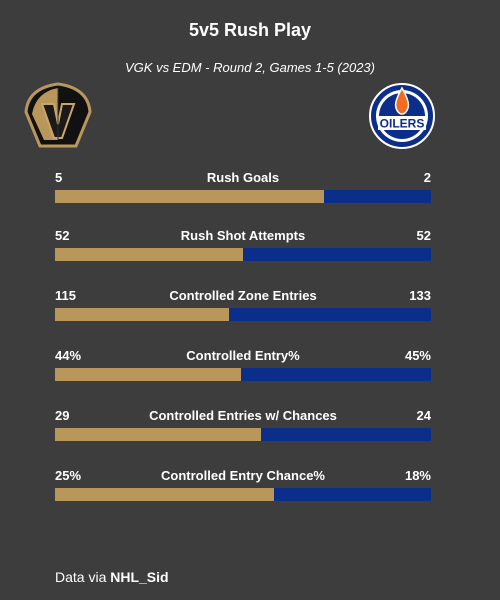 This screenshot has width=500, height=600. I want to click on right-value: 2, so click(427, 177).